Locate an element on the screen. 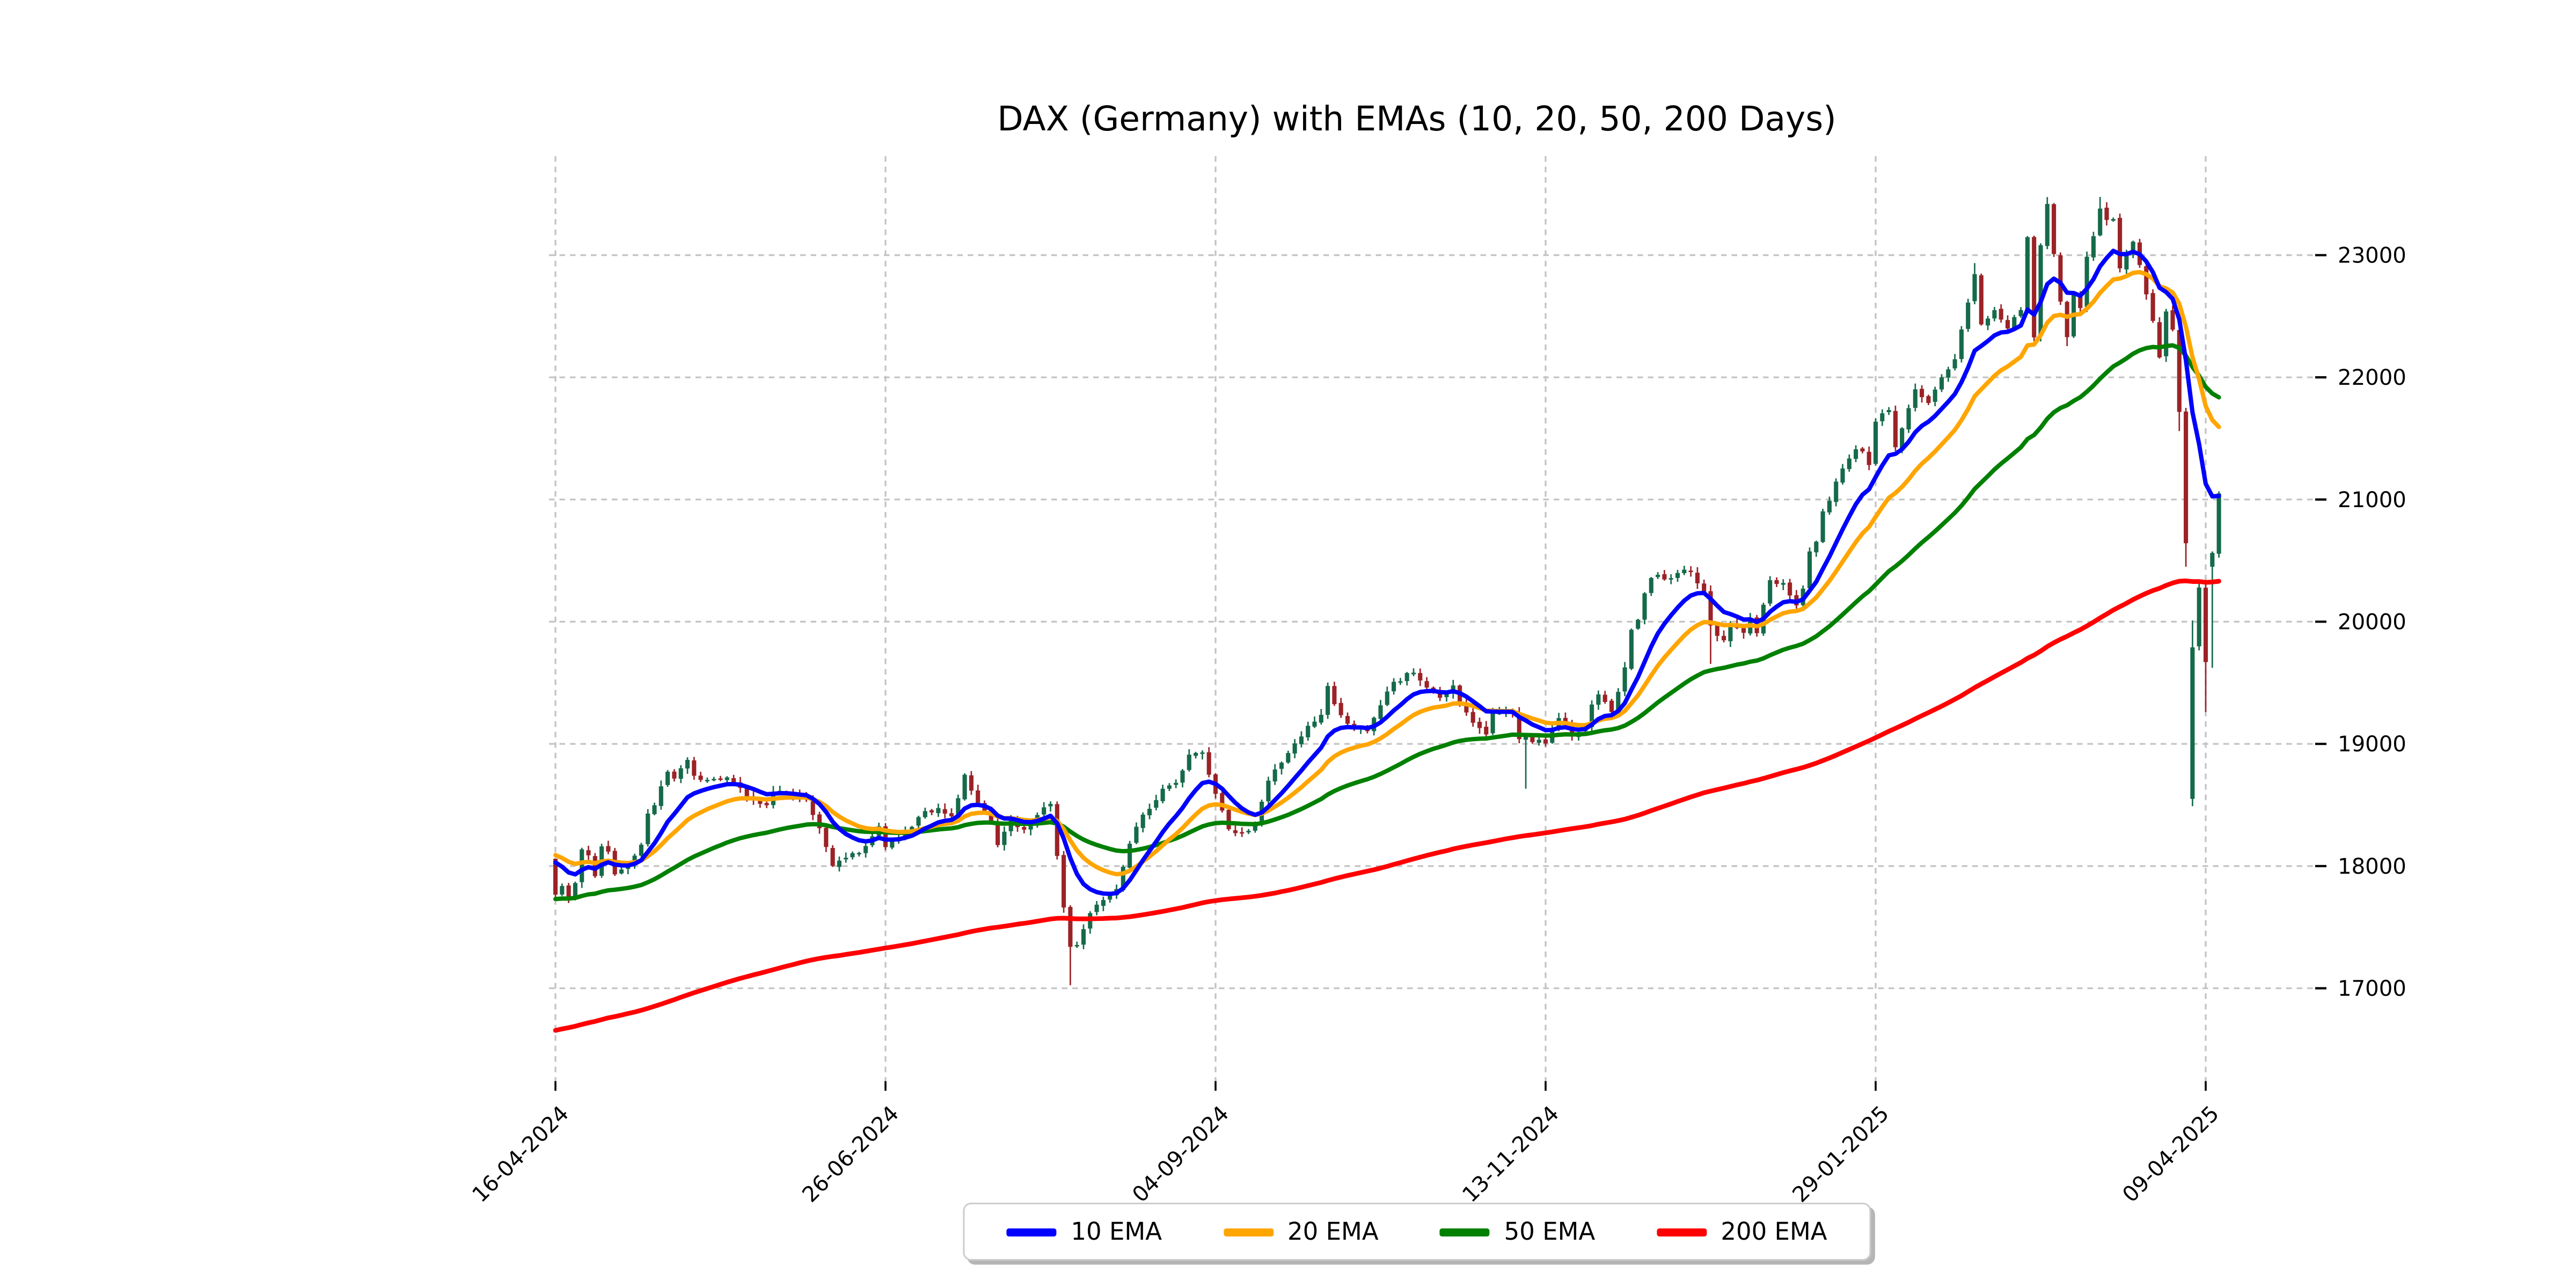 This screenshot has width=2576, height=1288. ema10-line-swatch-icon is located at coordinates (1031, 1231).